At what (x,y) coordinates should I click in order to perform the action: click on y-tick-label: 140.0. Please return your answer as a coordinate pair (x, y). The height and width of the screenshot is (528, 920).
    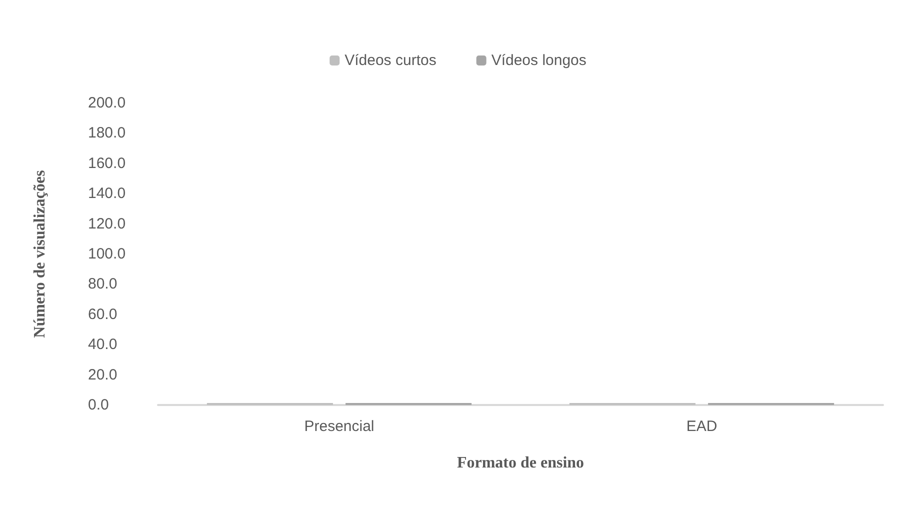
    Looking at the image, I should click on (107, 193).